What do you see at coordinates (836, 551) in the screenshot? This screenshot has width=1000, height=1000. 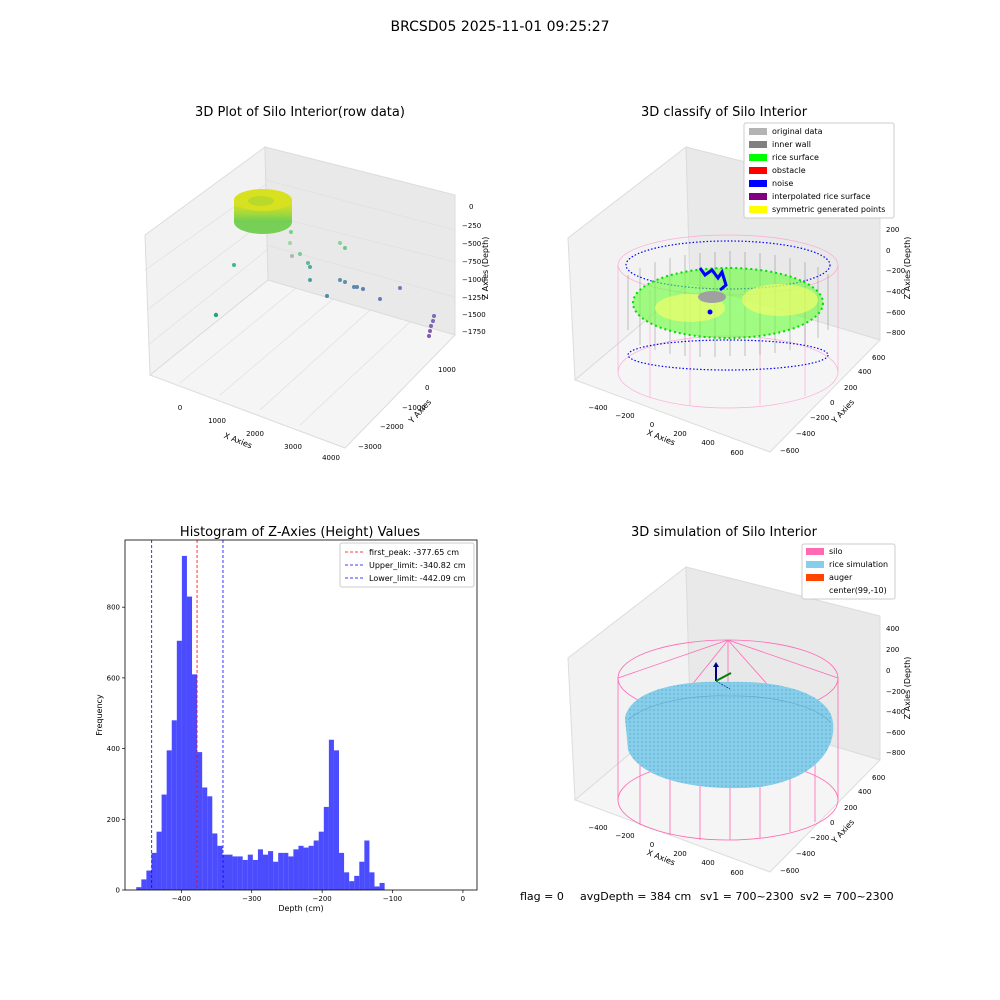 I see `legend-label: silo` at bounding box center [836, 551].